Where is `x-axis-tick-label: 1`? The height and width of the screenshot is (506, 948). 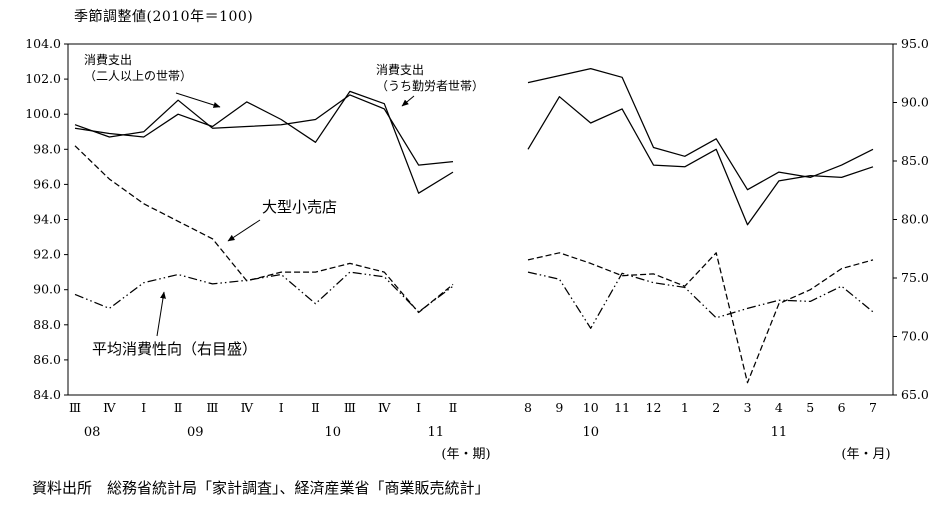
x-axis-tick-label: 1 is located at coordinates (685, 407).